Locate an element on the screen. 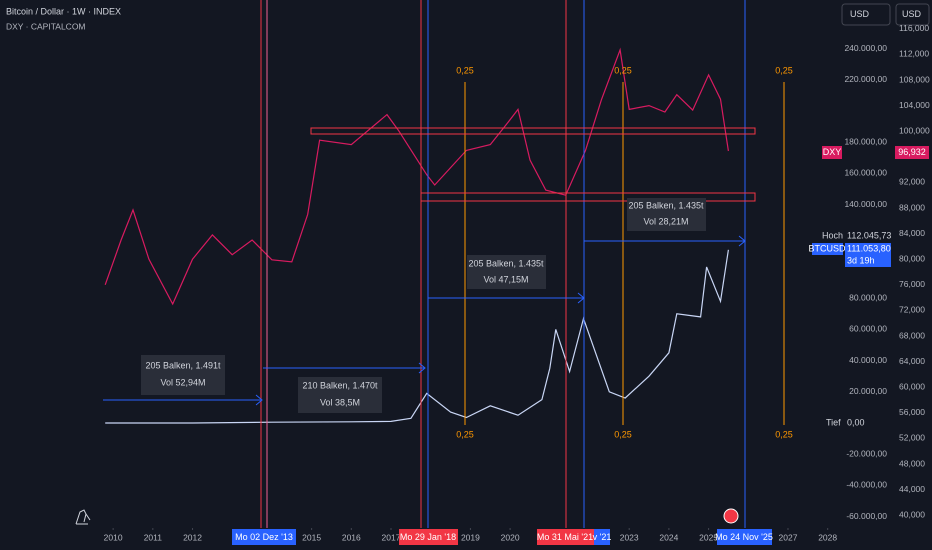 This screenshot has height=550, width=932. x-tick-label: 2016 is located at coordinates (351, 537).